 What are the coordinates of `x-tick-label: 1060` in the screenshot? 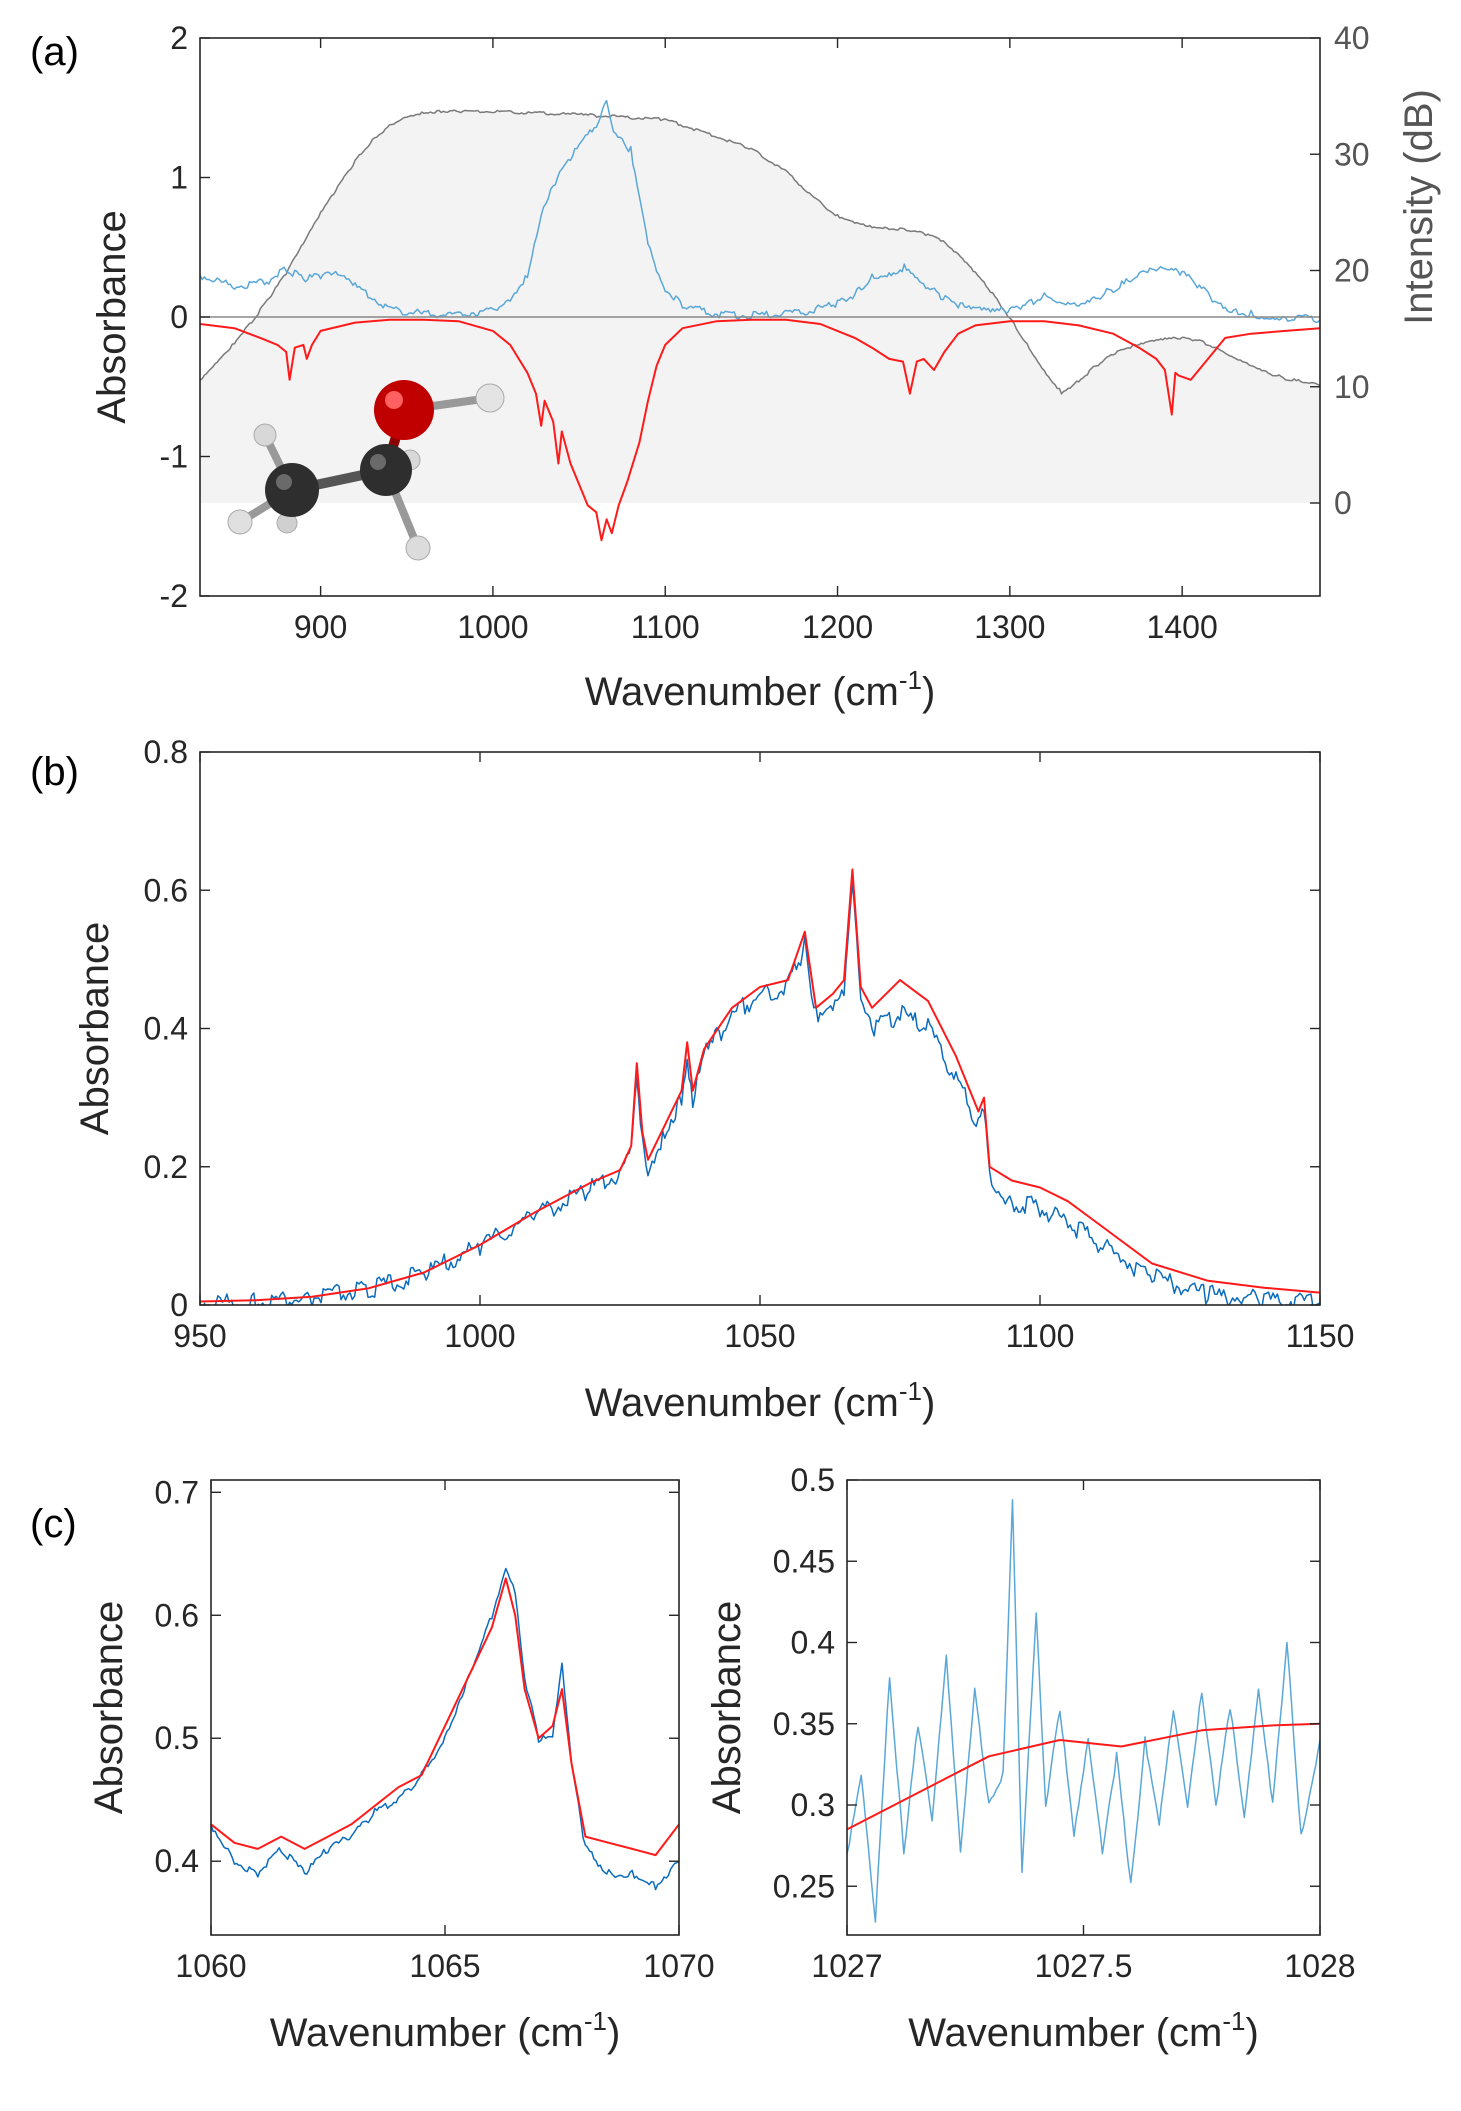 It's located at (210, 1966).